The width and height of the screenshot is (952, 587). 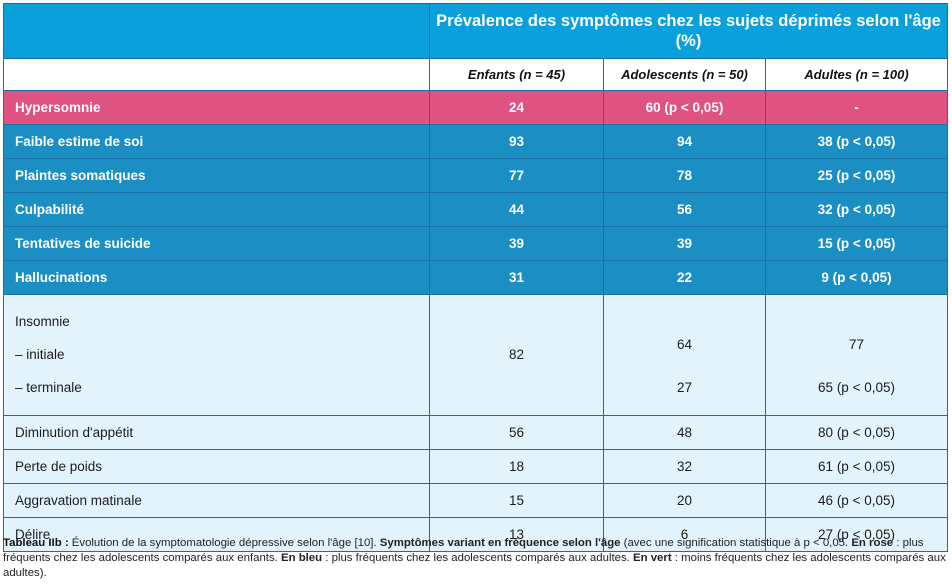 I want to click on insomnie-ado-terminale-value: 27, so click(x=684, y=387).